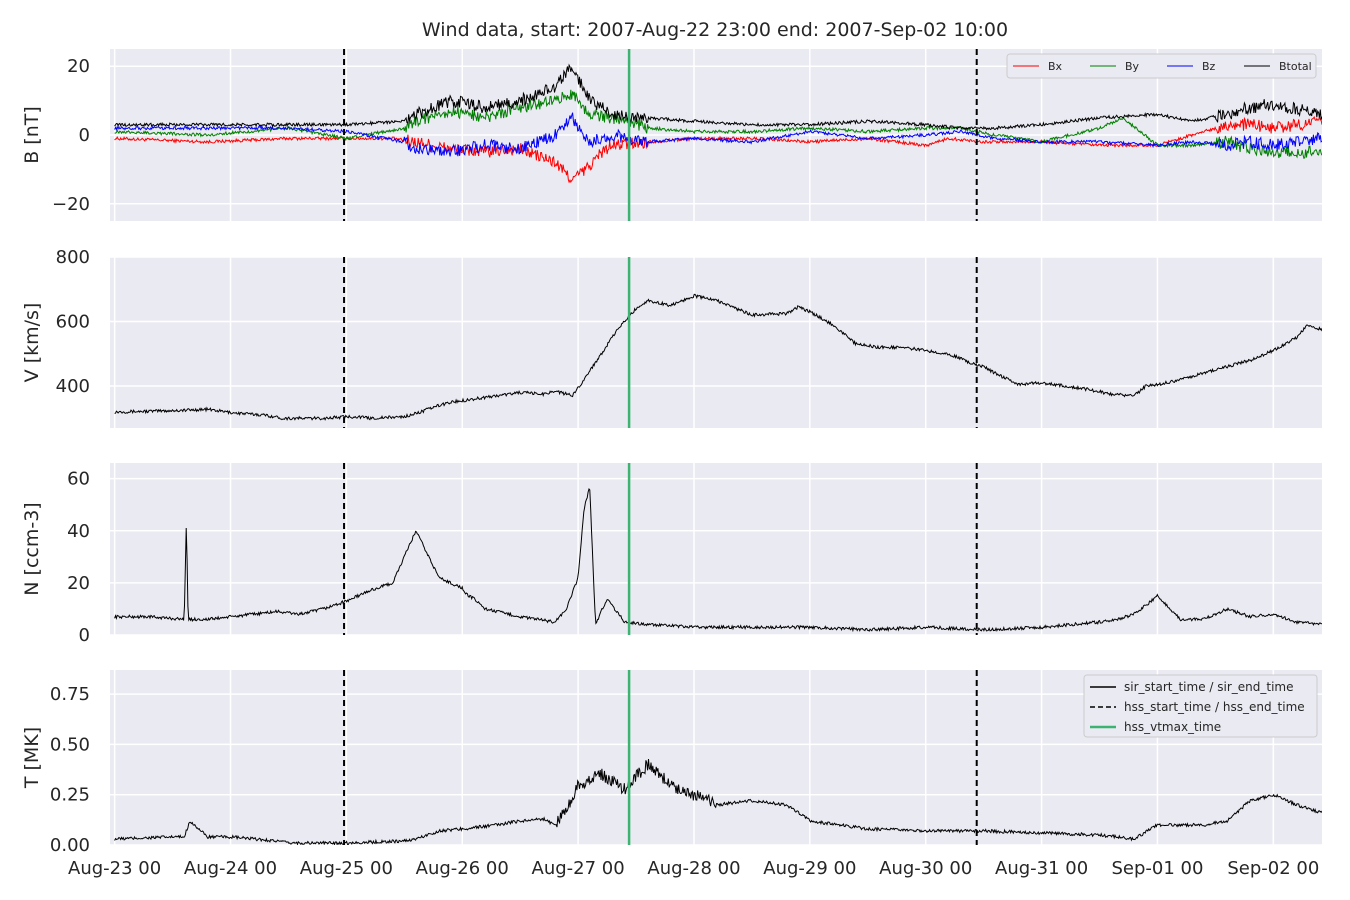 This screenshot has width=1350, height=900. What do you see at coordinates (578, 868) in the screenshot?
I see `x-tick-label: Aug-27 00` at bounding box center [578, 868].